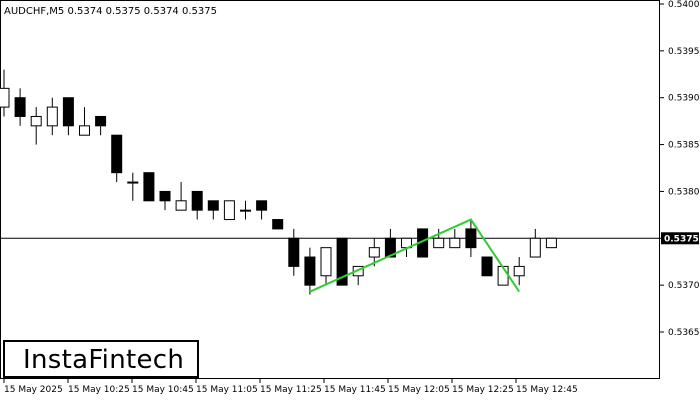  I want to click on current-price-tag-bg, so click(680, 238).